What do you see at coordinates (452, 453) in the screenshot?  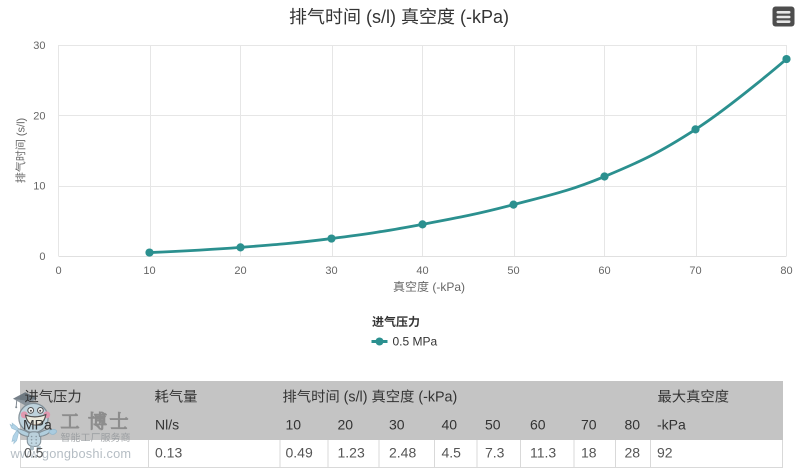 I see `svg-text: 4.5` at bounding box center [452, 453].